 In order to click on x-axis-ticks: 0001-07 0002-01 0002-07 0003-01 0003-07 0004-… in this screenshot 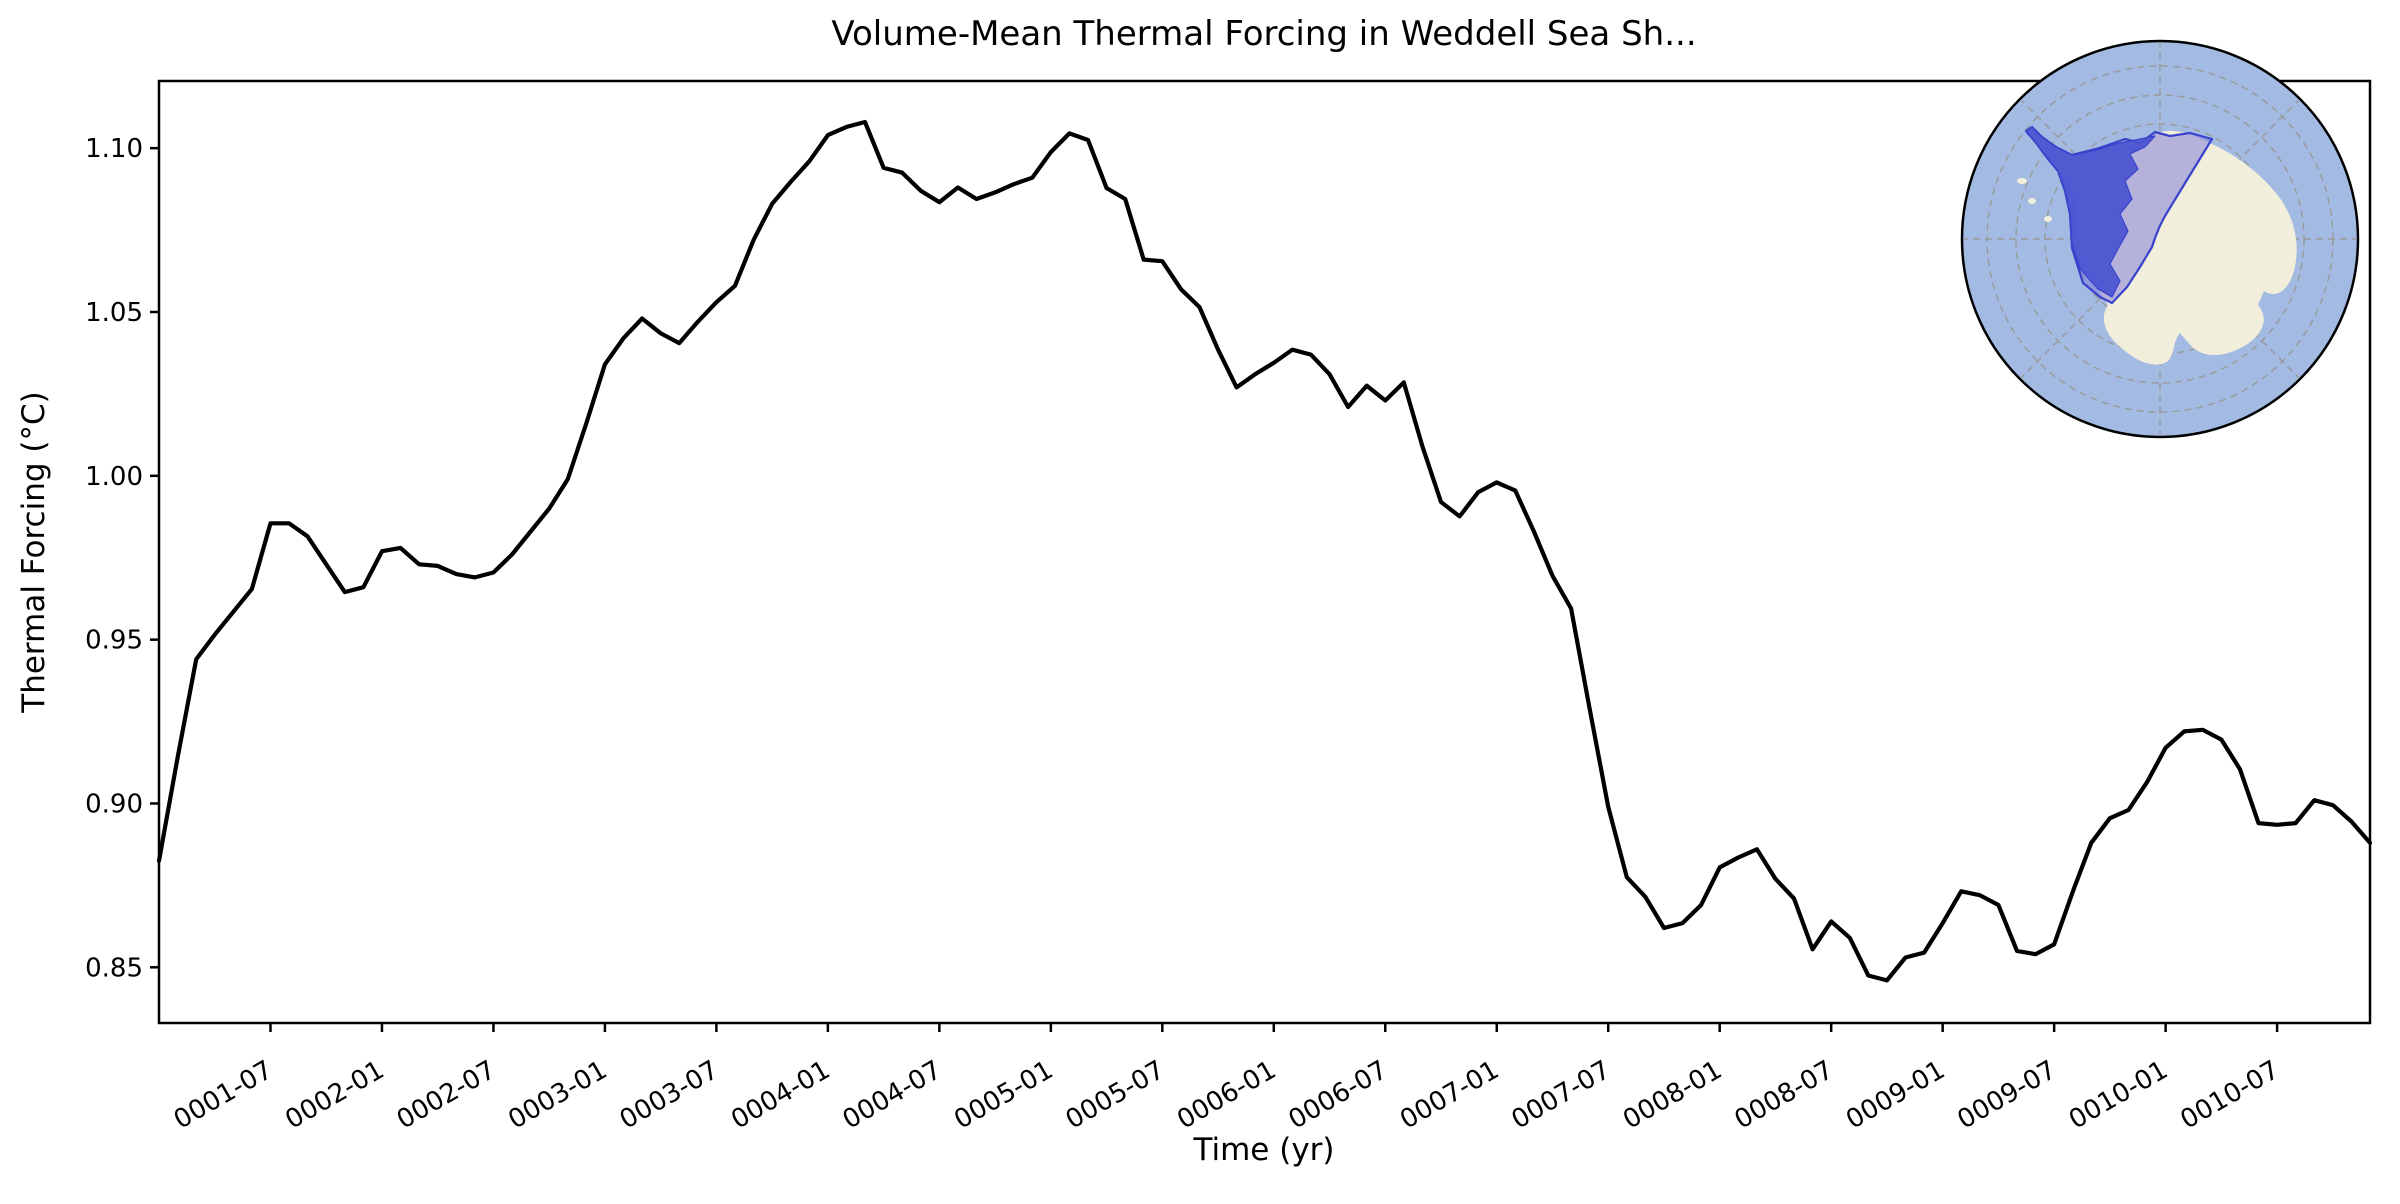, I will do `click(1227, 1079)`.